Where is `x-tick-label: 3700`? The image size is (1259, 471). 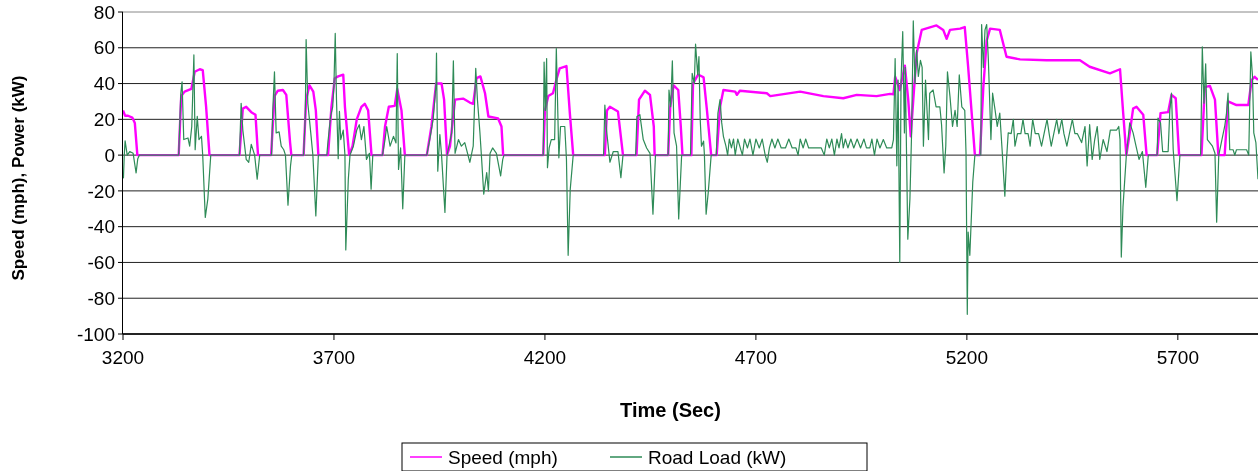
x-tick-label: 3700 is located at coordinates (334, 357).